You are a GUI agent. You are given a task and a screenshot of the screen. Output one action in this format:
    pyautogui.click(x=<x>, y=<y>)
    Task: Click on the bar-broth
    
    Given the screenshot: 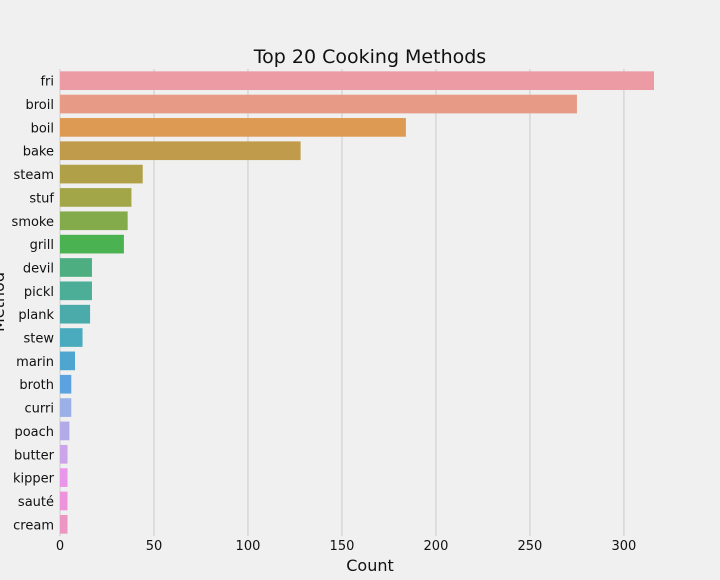 What is the action you would take?
    pyautogui.click(x=66, y=384)
    